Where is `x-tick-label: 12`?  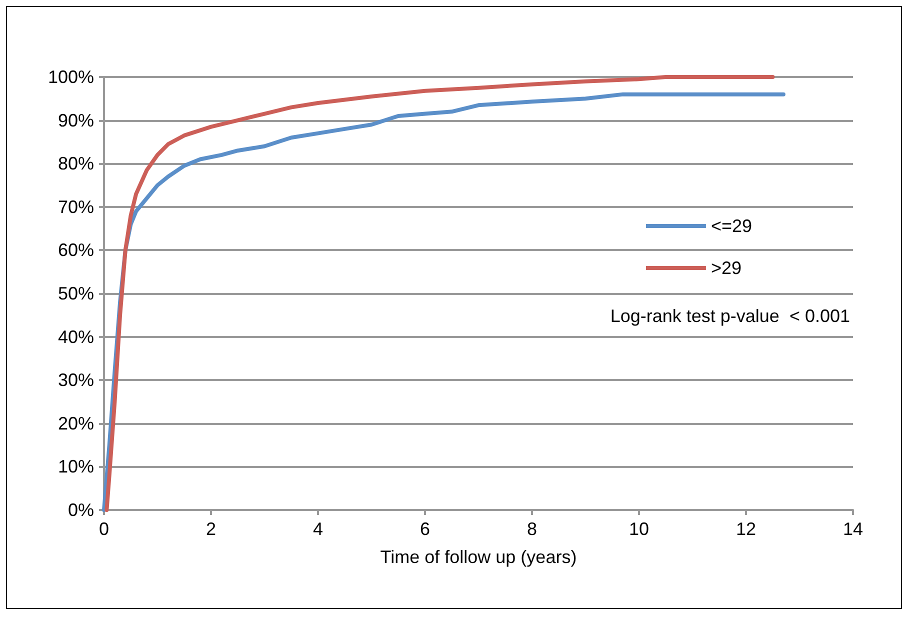
x-tick-label: 12 is located at coordinates (746, 529).